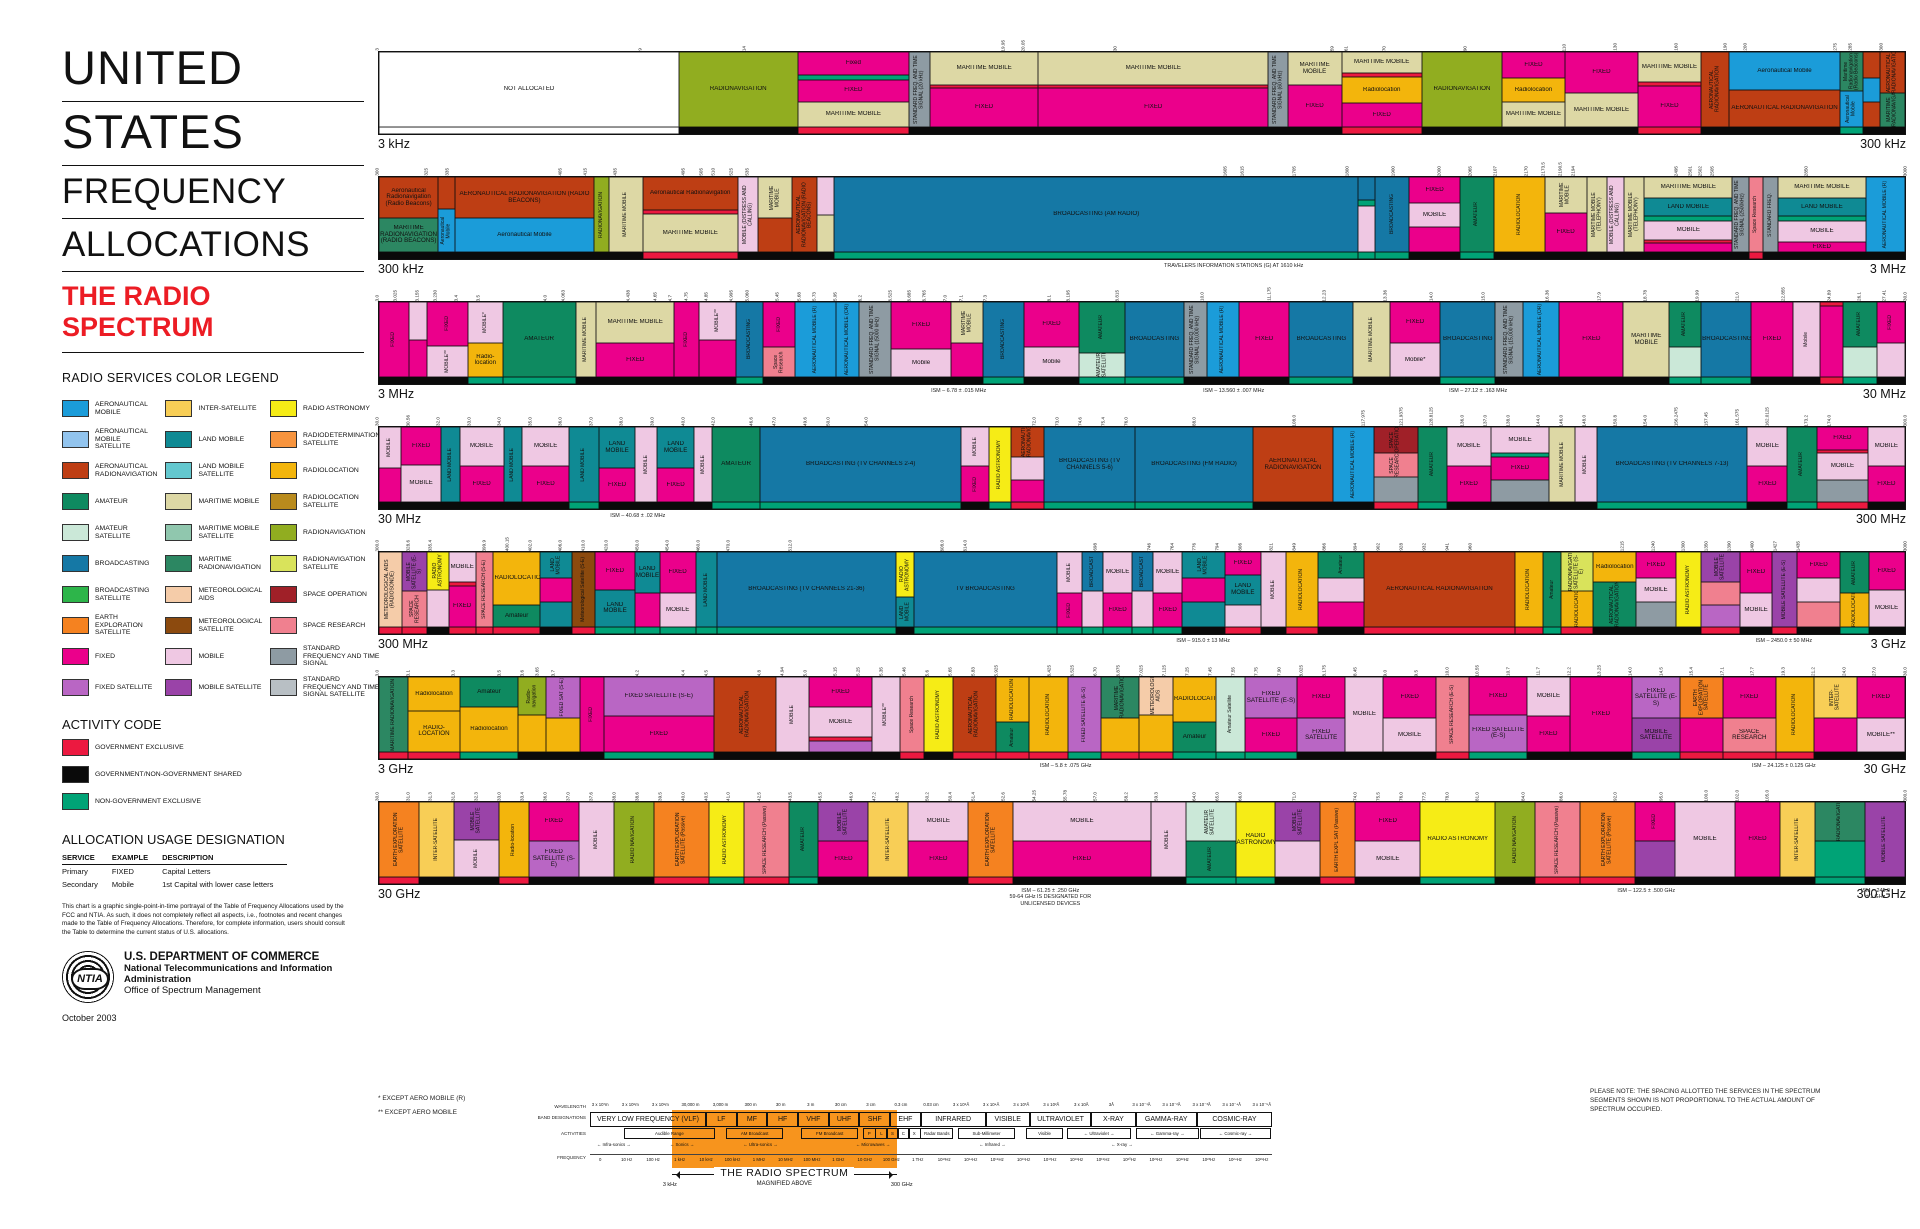 The width and height of the screenshot is (1920, 1229). What do you see at coordinates (213, 408) in the screenshot?
I see `legend-item: INTER-SATELLITE` at bounding box center [213, 408].